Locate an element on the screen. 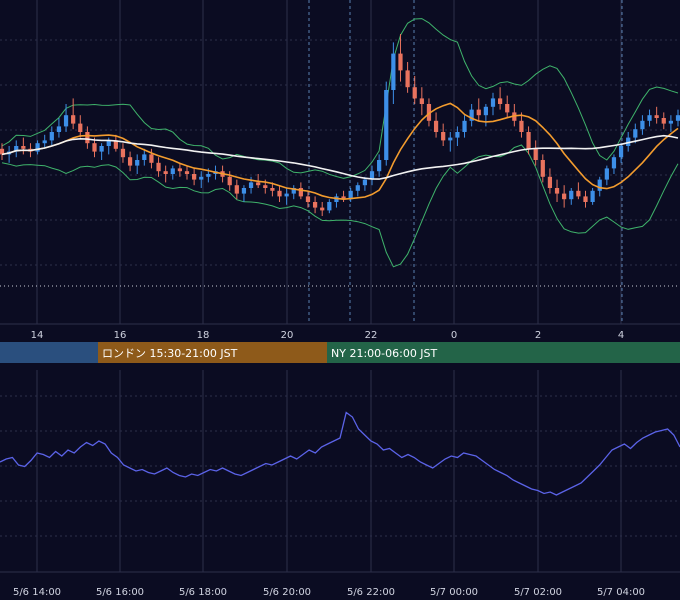 Image resolution: width=680 pixels, height=600 pixels. price-x-tick-label: 14 is located at coordinates (37, 335).